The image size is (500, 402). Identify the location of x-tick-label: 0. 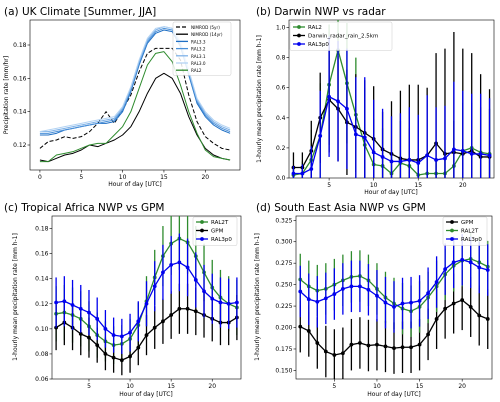
(40, 177).